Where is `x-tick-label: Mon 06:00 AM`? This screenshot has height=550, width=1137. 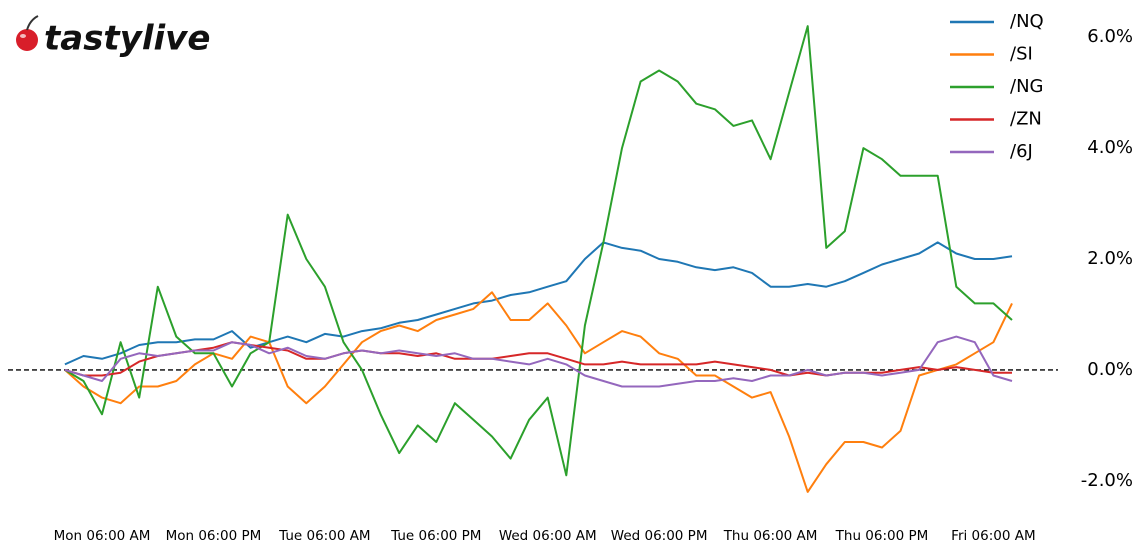 x-tick-label: Mon 06:00 AM is located at coordinates (102, 536).